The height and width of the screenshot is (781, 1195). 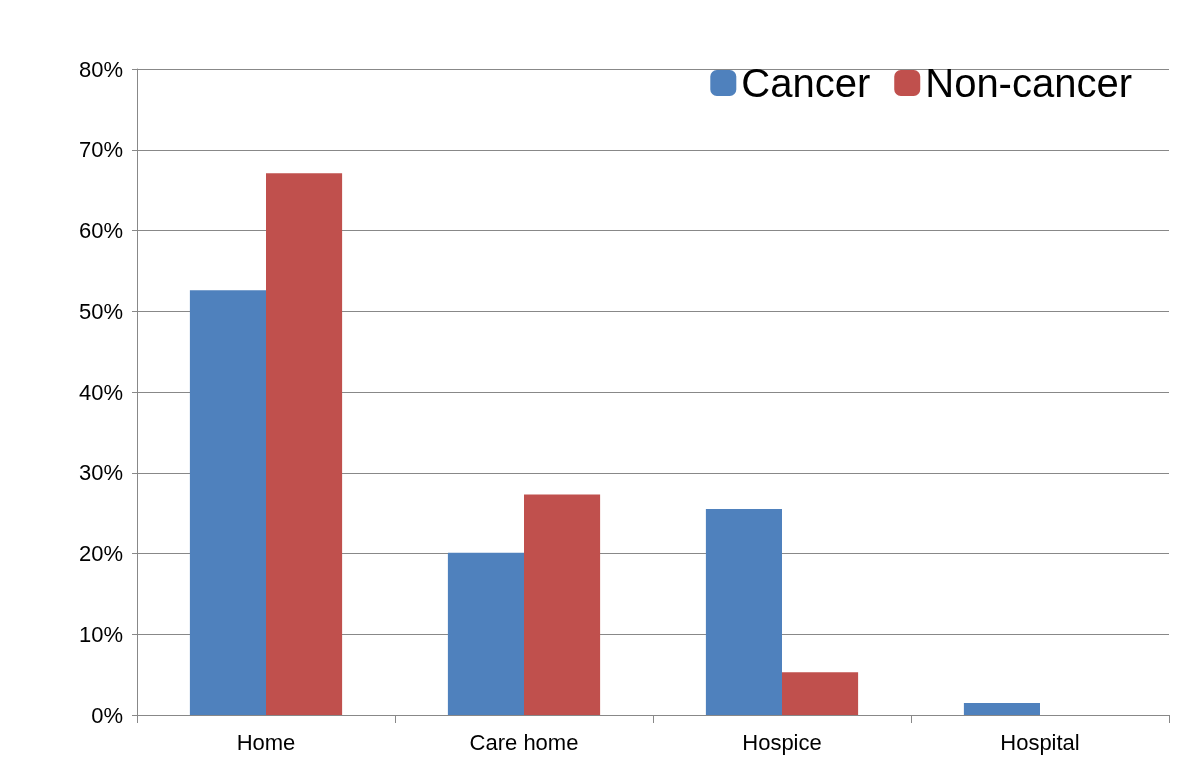 I want to click on x-tick-label: Hospital, so click(x=1040, y=742).